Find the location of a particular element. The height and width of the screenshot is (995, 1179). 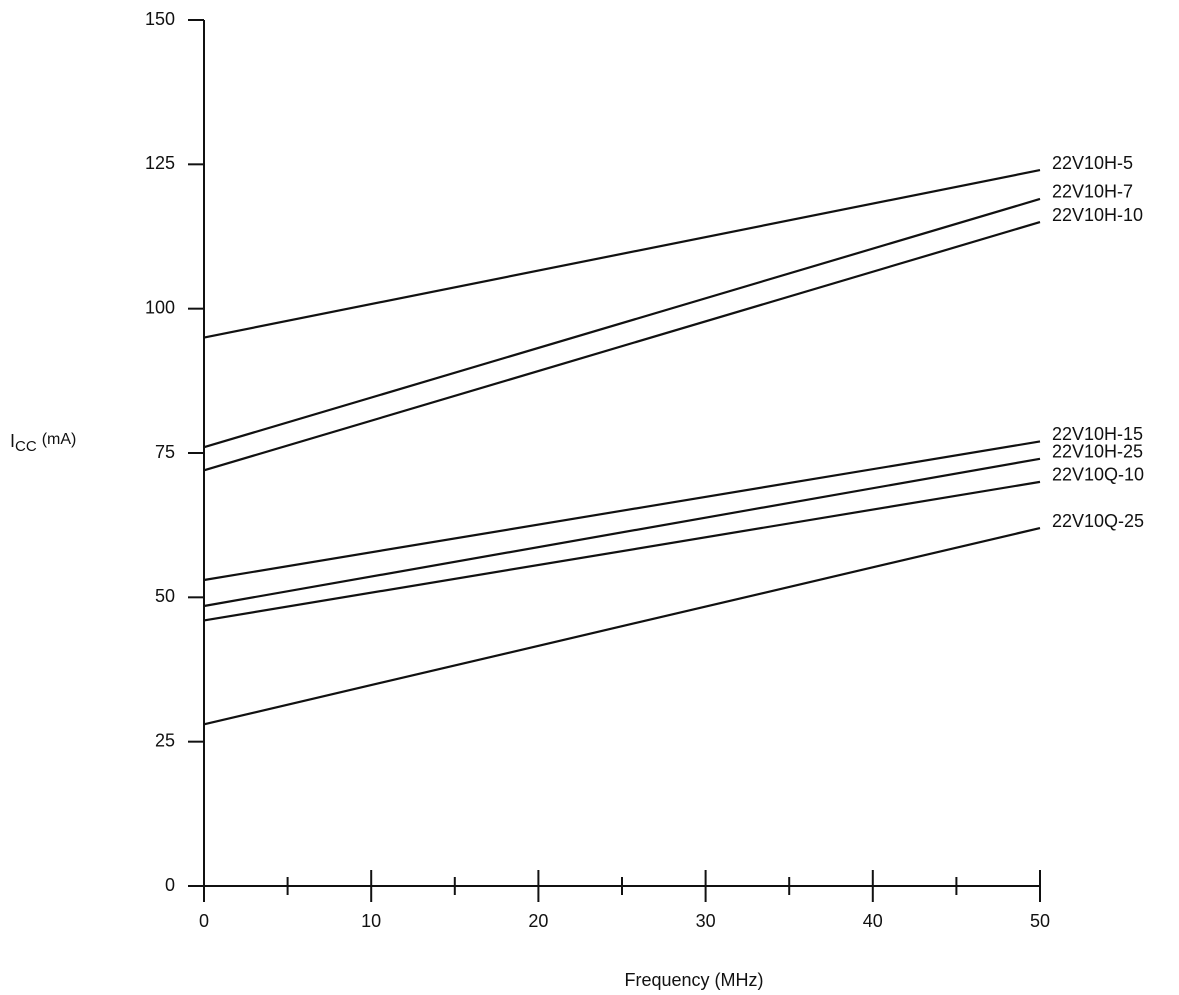

y-axis-label-main: I is located at coordinates (12, 441).